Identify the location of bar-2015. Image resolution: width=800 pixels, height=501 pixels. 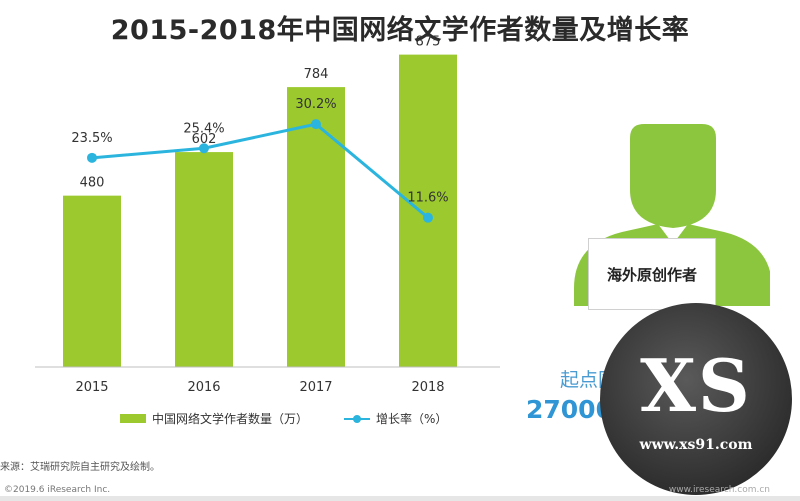
(92, 281).